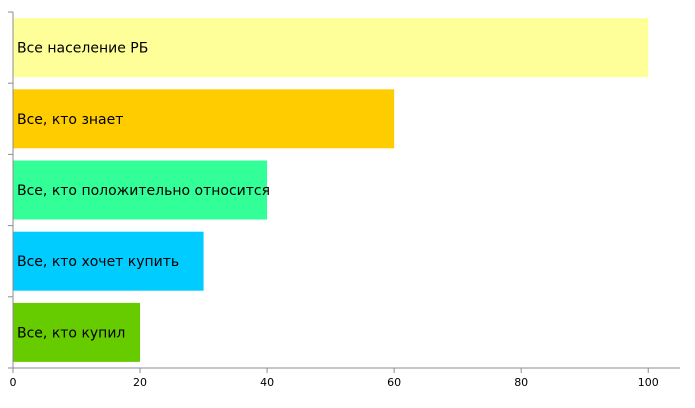 Image resolution: width=695 pixels, height=408 pixels. What do you see at coordinates (82, 49) in the screenshot?
I see `bar-label-1: Все население РБ` at bounding box center [82, 49].